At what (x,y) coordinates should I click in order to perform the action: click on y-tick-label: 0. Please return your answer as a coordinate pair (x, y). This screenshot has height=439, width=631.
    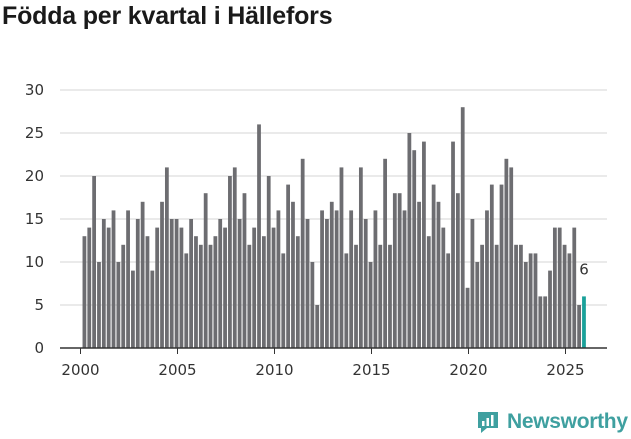
    Looking at the image, I should click on (39, 348).